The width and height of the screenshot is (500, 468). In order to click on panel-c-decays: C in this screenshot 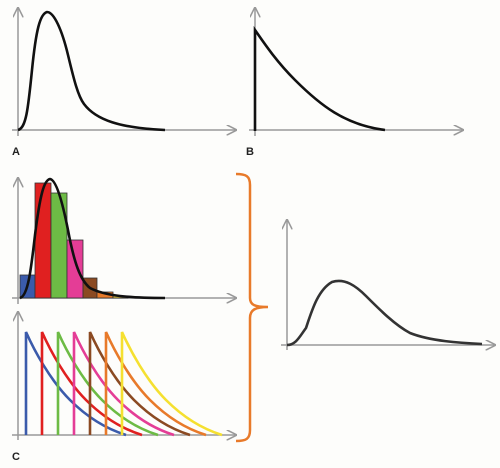, I will do `click(124, 387)`.